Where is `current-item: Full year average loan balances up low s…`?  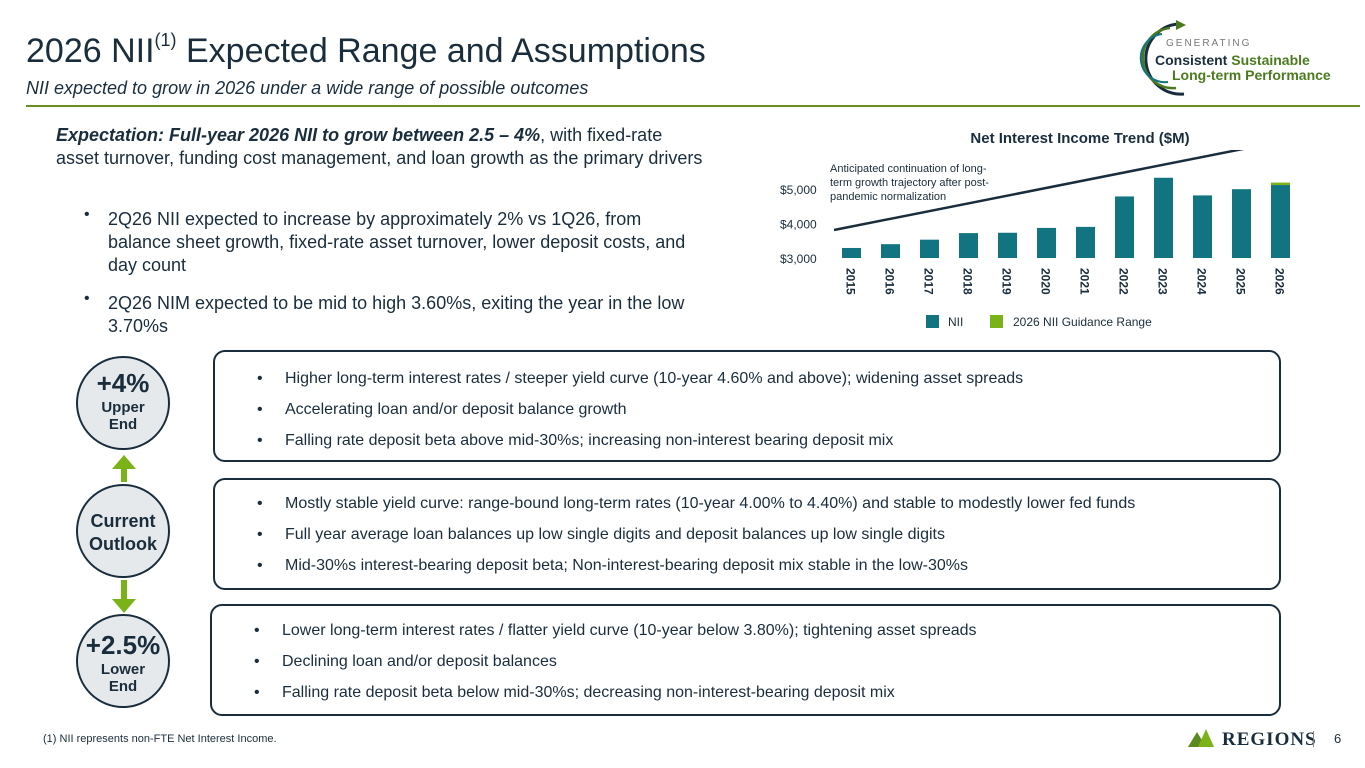
current-item: Full year average loan balances up low s… is located at coordinates (747, 534).